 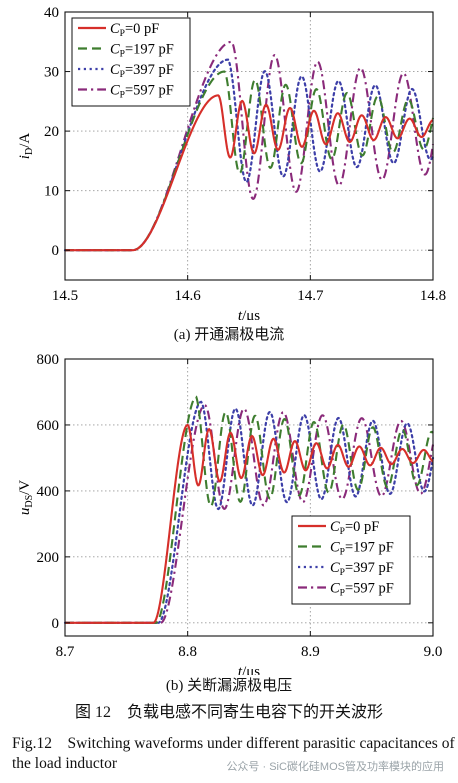 What do you see at coordinates (433, 652) in the screenshot?
I see `x-tick-label: 9.0` at bounding box center [433, 652].